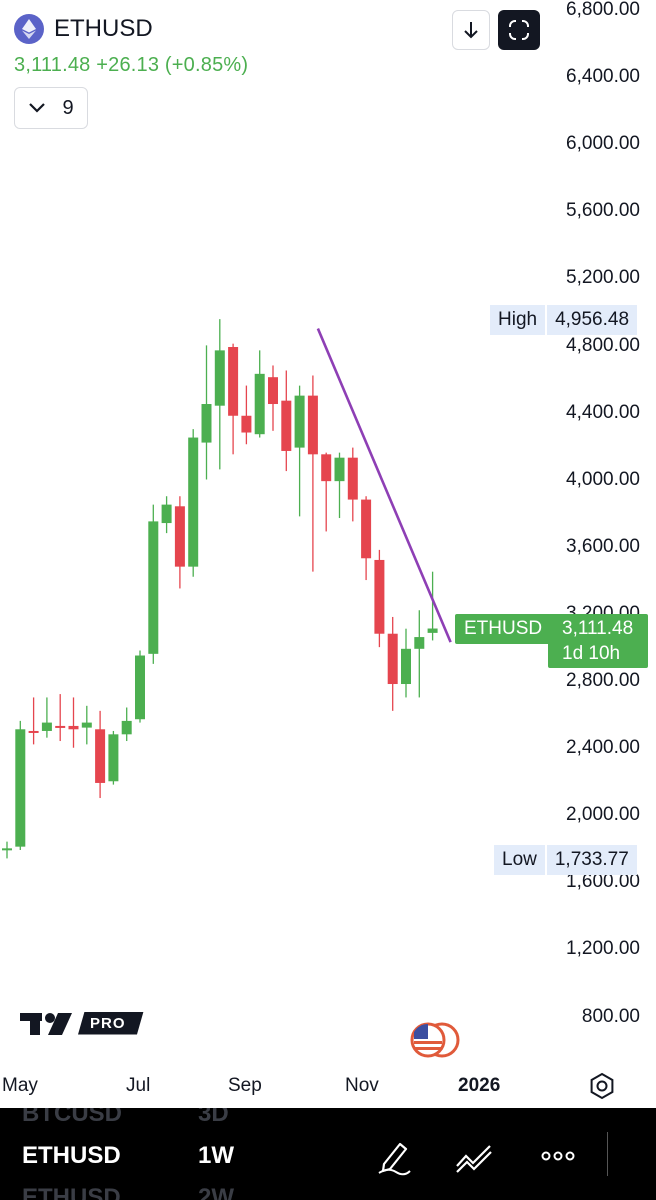 This screenshot has width=656, height=1200. I want to click on picker-row-next: ETHUSD 2W, so click(128, 1192).